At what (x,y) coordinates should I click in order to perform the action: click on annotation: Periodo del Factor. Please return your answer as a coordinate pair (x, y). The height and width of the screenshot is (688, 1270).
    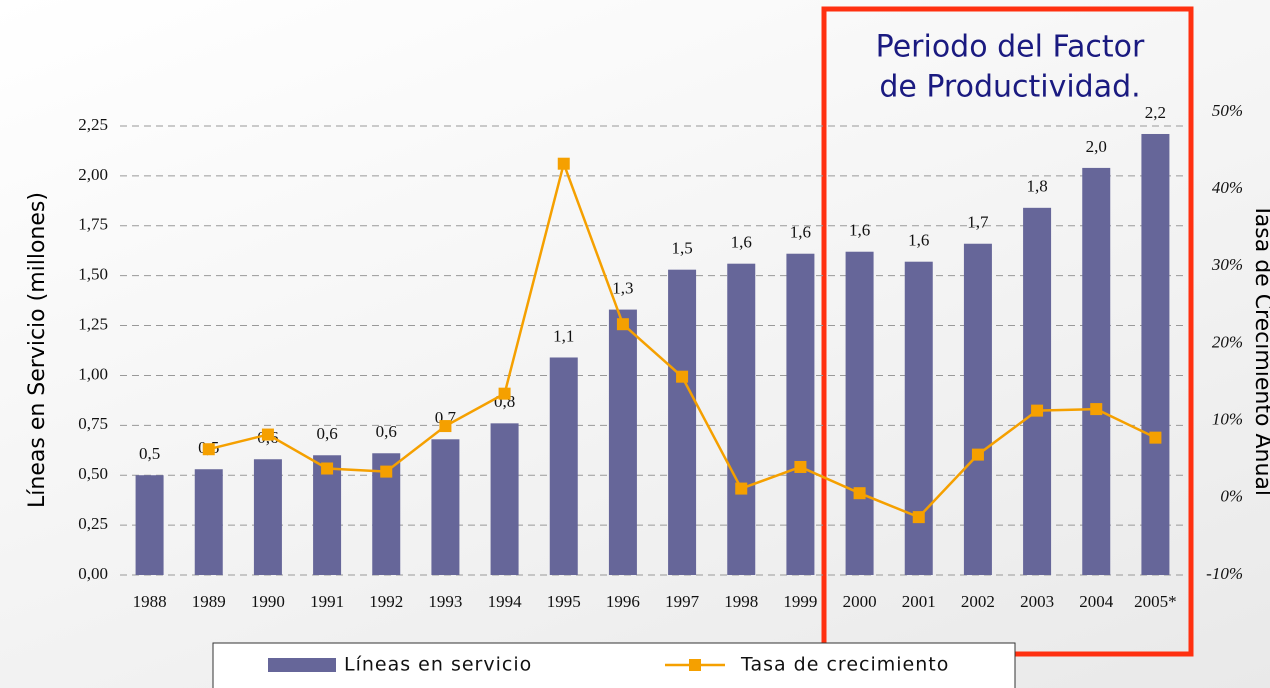
    Looking at the image, I should click on (1010, 47).